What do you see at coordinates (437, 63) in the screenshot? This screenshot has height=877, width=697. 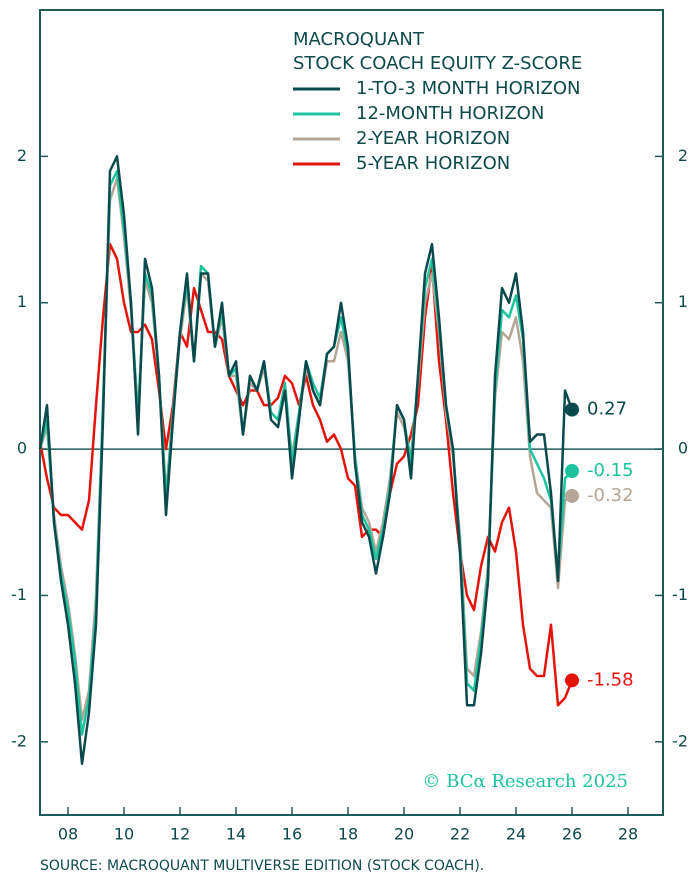 I see `title-line: STOCK COACH EQUITY Z-SCORE` at bounding box center [437, 63].